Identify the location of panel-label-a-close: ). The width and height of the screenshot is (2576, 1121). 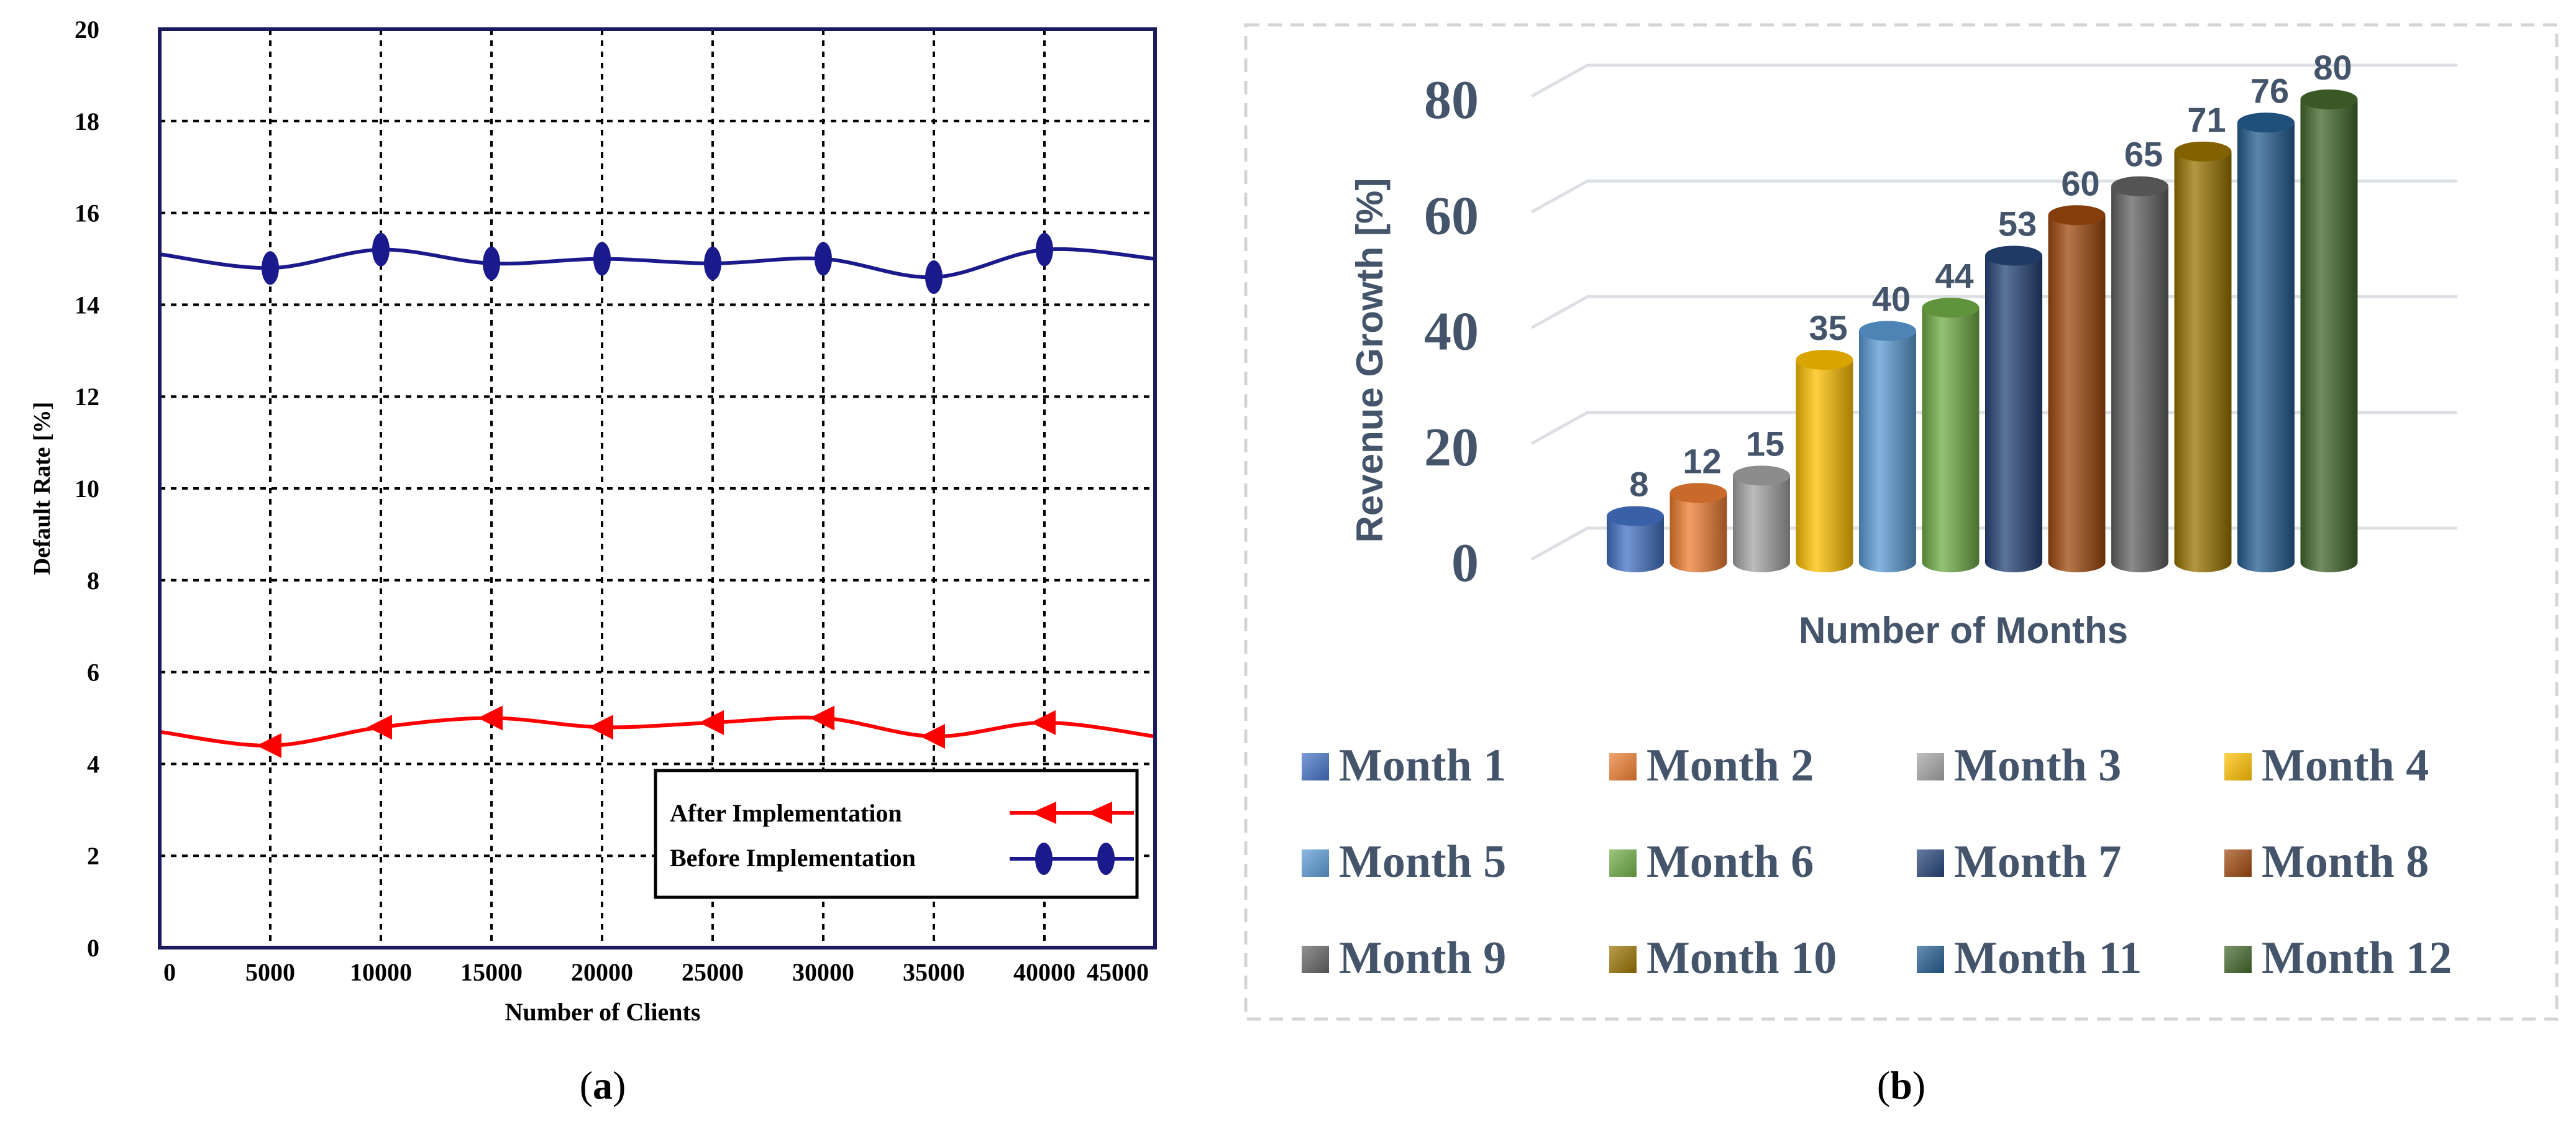
(619, 1085).